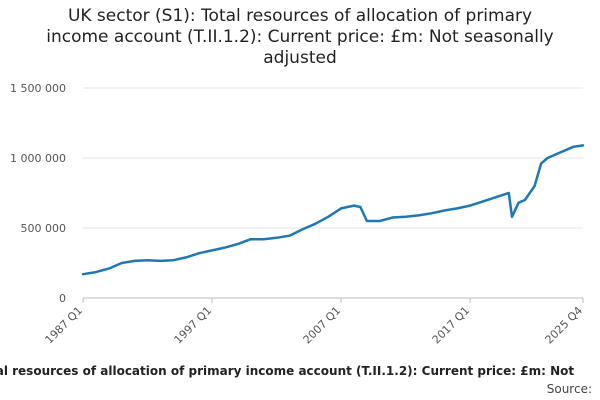 The height and width of the screenshot is (400, 600). What do you see at coordinates (62, 298) in the screenshot?
I see `y-tick-label: 0` at bounding box center [62, 298].